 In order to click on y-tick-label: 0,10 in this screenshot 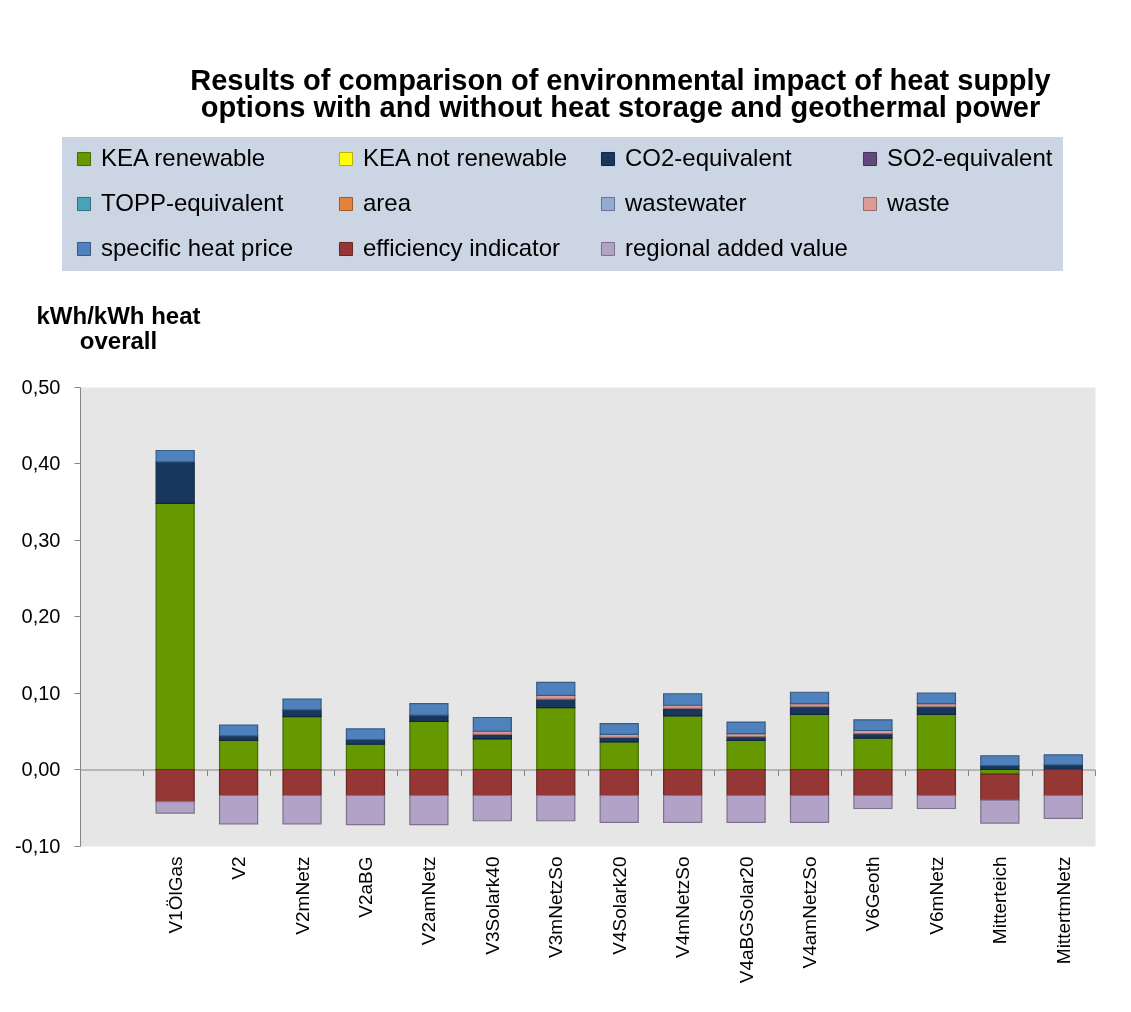, I will do `click(41, 692)`.